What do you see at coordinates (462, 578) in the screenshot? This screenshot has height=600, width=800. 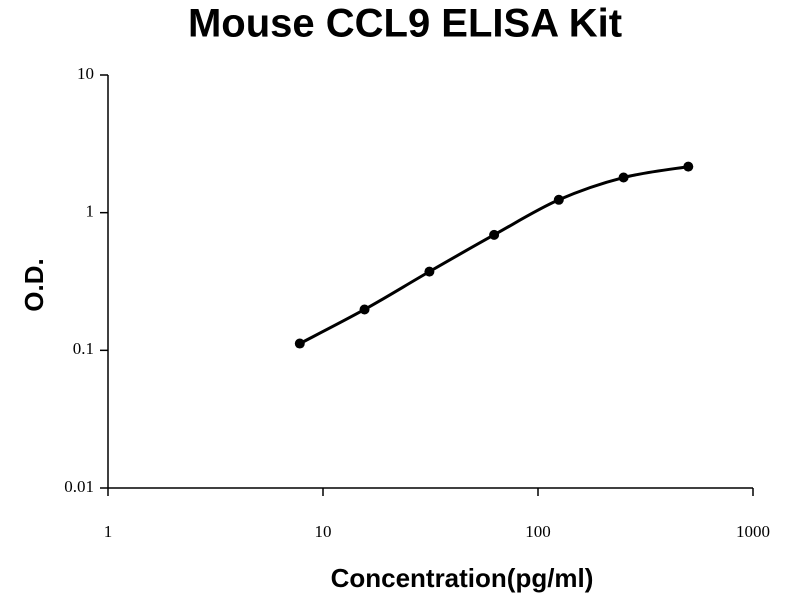 I see `x-axis-label: Concentration(pg/ml)` at bounding box center [462, 578].